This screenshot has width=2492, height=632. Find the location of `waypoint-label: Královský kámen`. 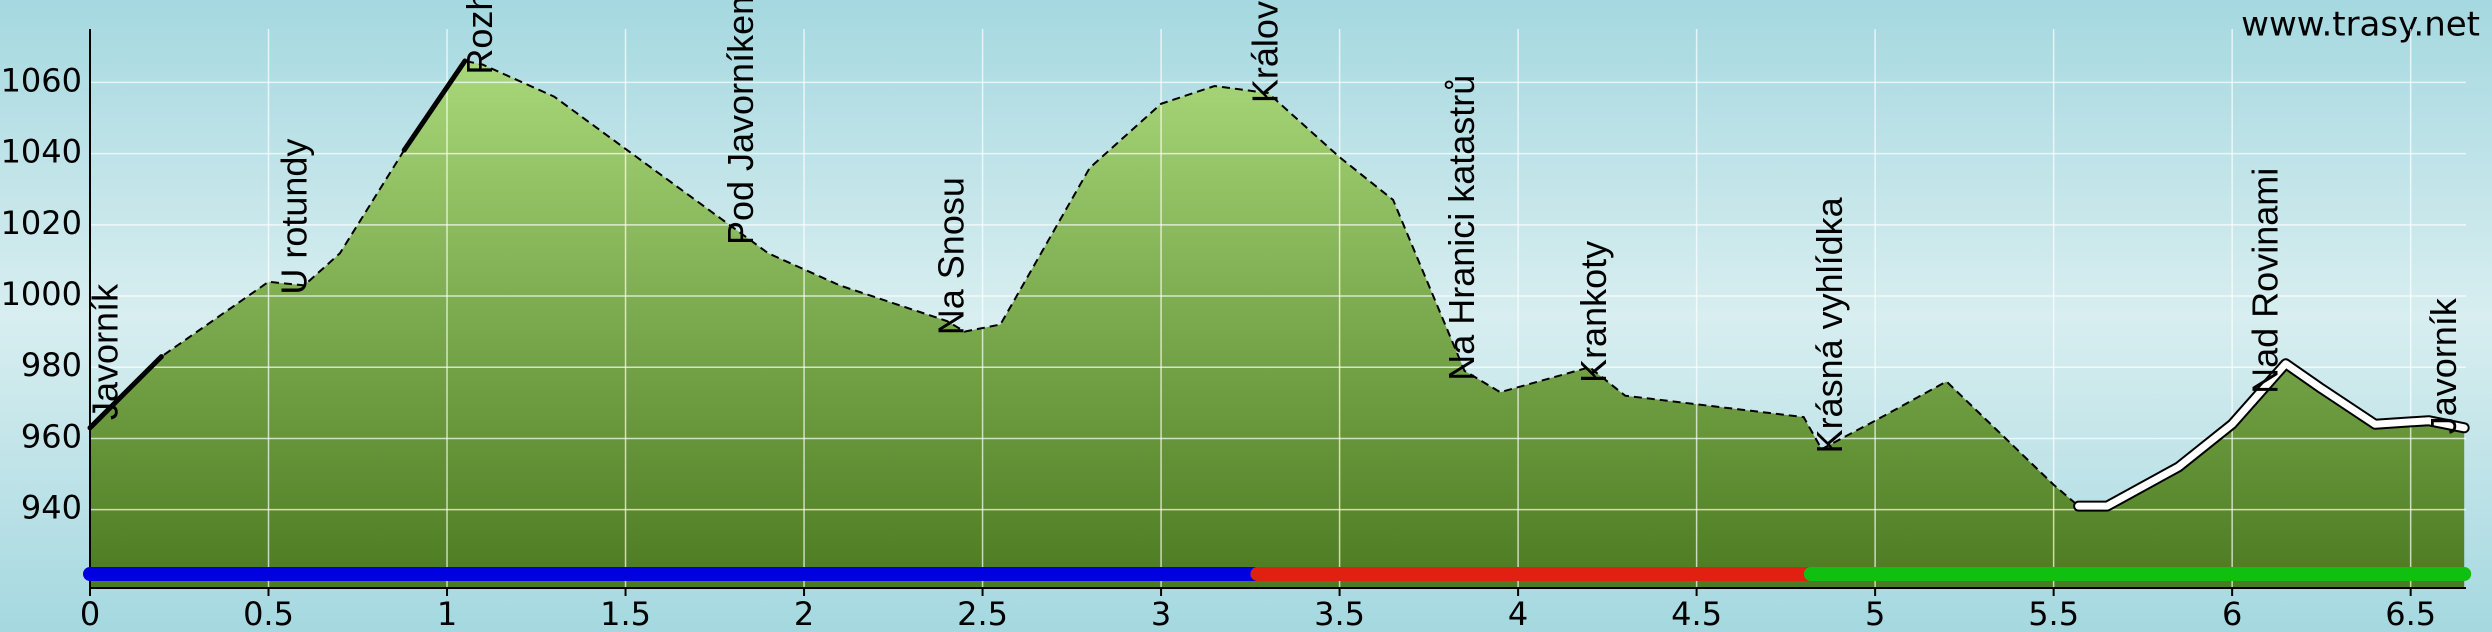

waypoint-label: Královský kámen is located at coordinates (1265, 51).